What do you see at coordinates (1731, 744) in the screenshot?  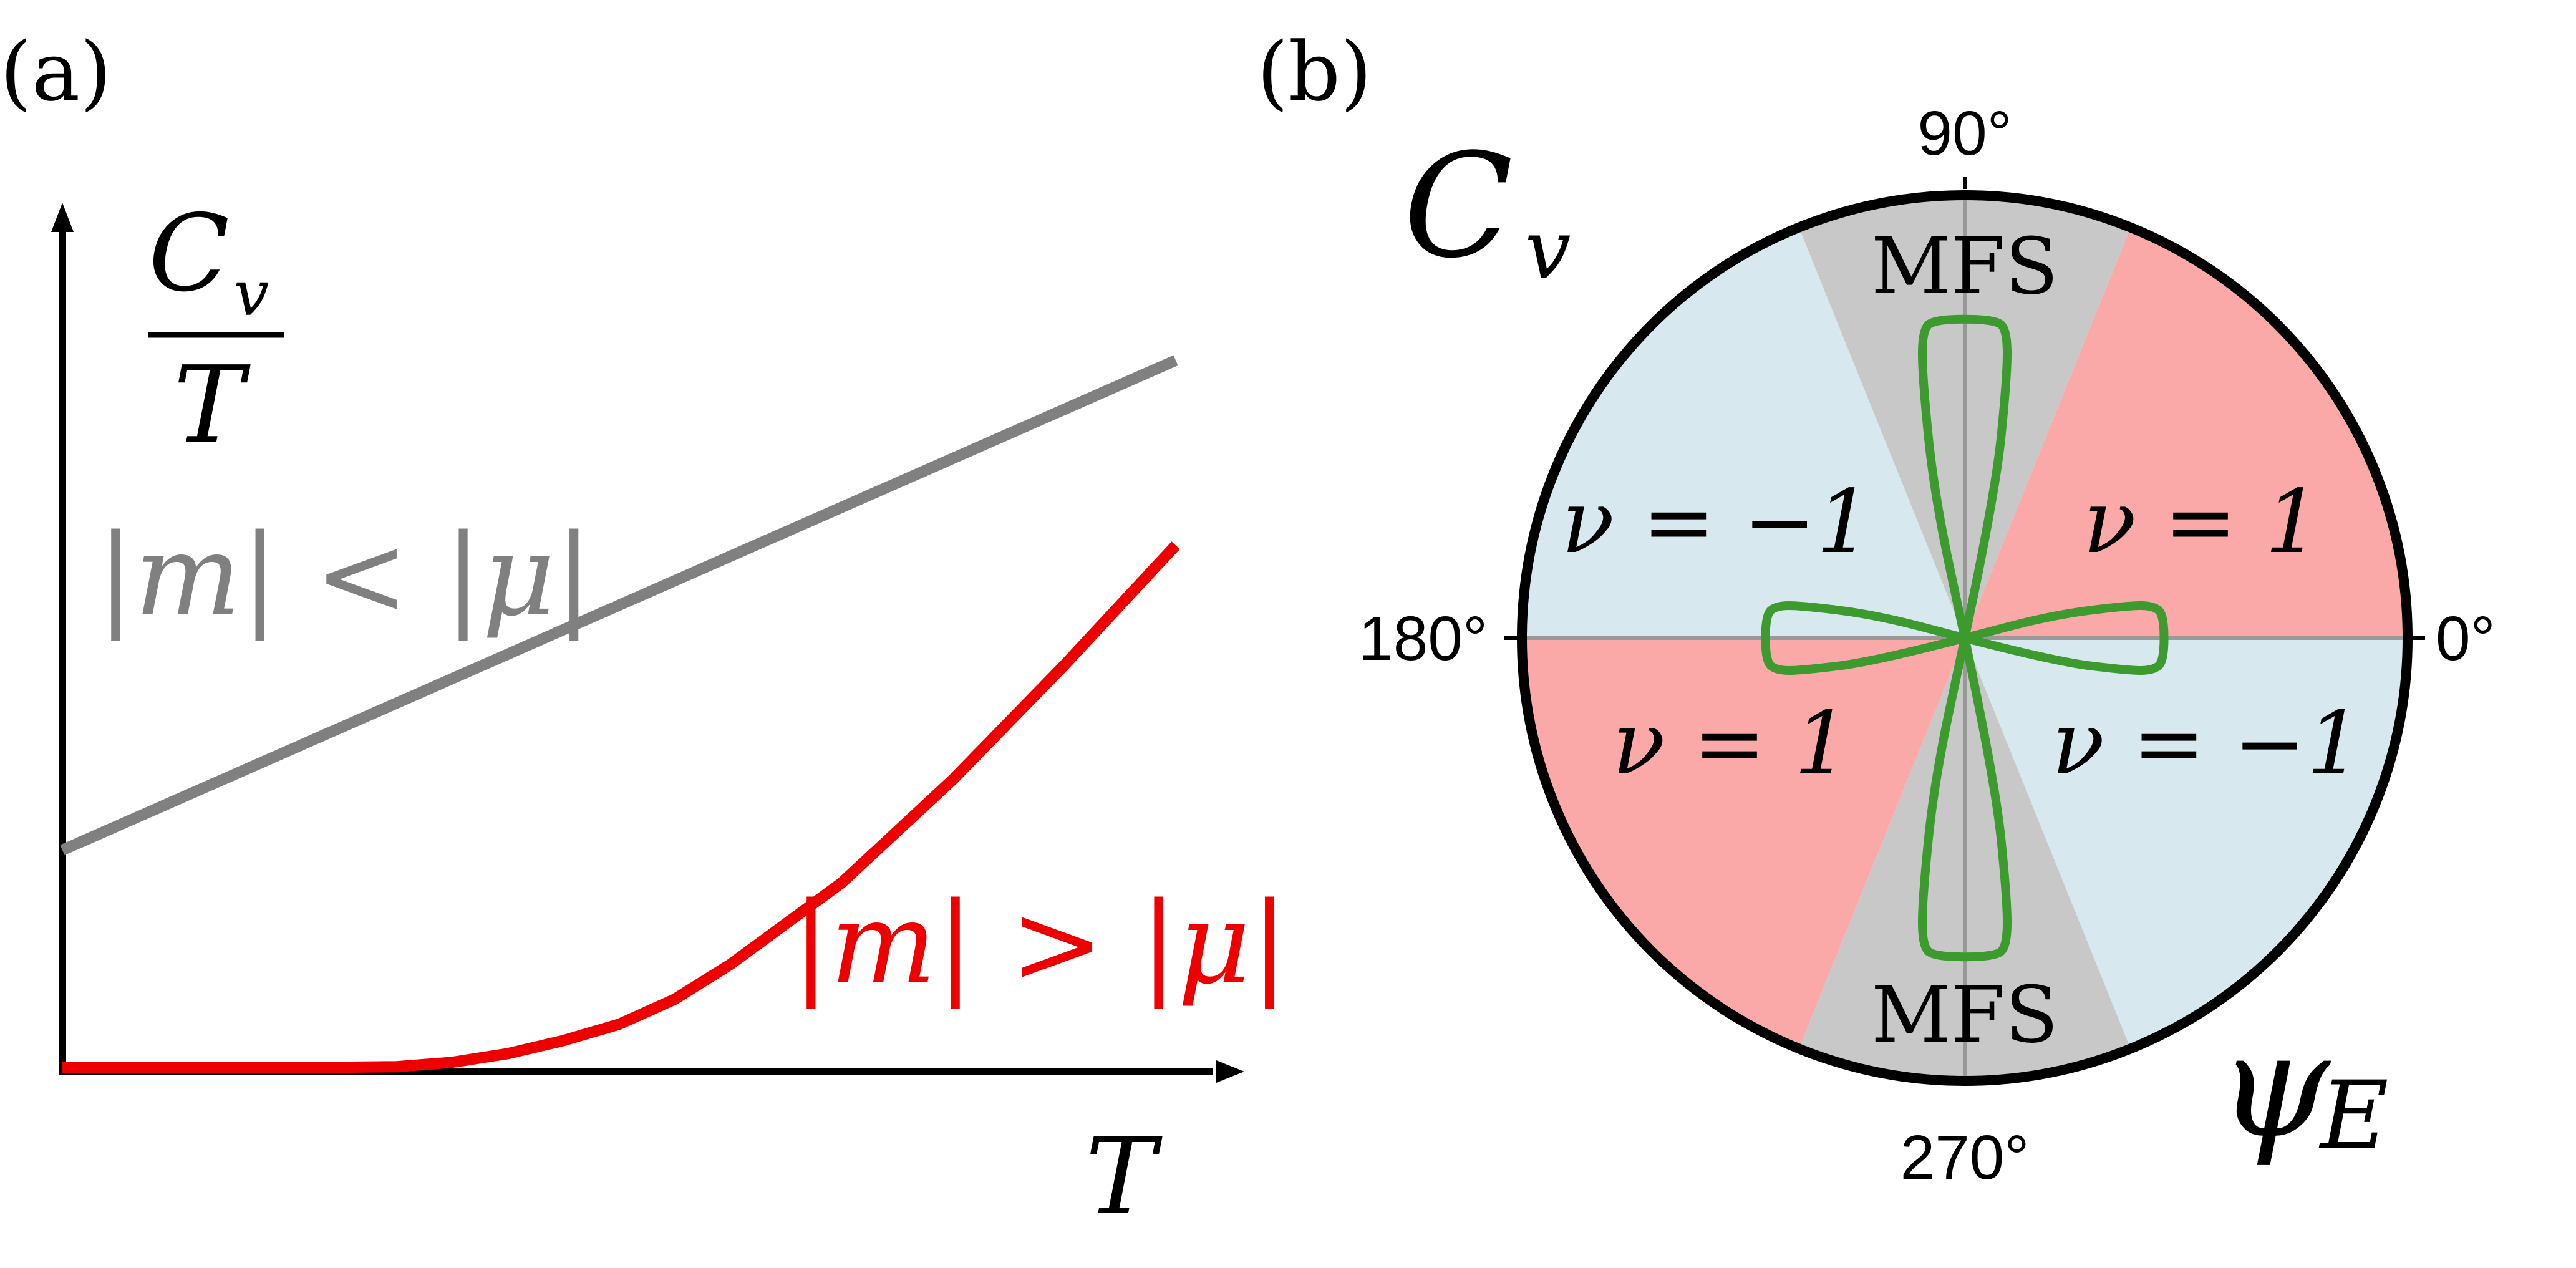 I see `sector-label-lower-left: ν = 1` at bounding box center [1731, 744].